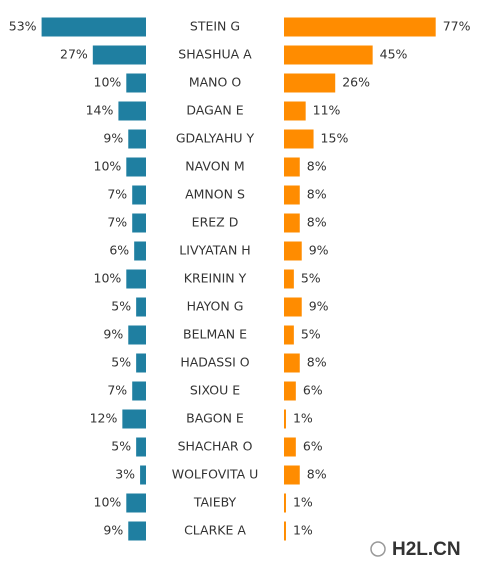 The height and width of the screenshot is (578, 477). Describe the element at coordinates (356, 82) in the screenshot. I see `right-value-label: 26%` at that location.